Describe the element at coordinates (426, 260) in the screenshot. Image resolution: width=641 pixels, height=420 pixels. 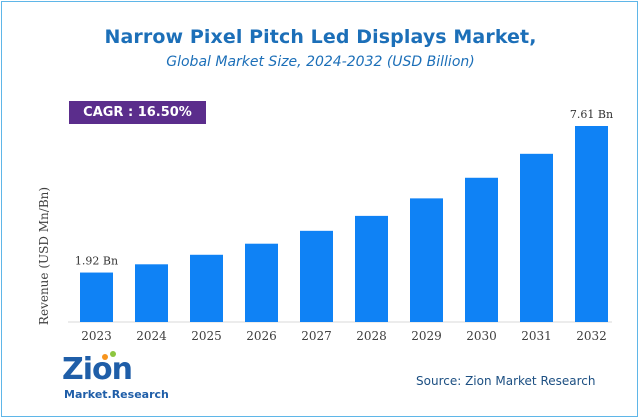
I see `bar-2029` at that location.